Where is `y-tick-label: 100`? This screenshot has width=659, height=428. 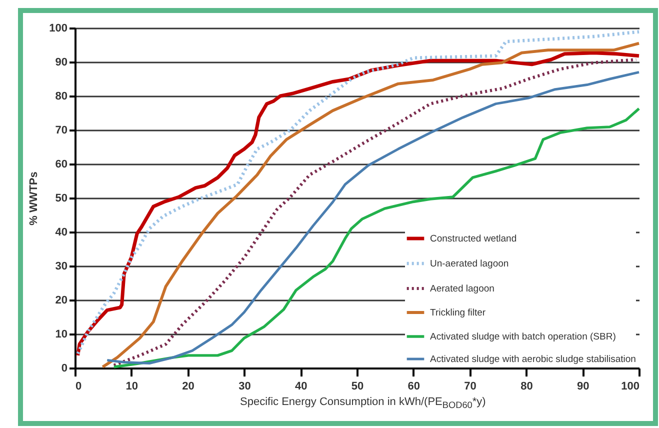 y-tick-label: 100 is located at coordinates (58, 28).